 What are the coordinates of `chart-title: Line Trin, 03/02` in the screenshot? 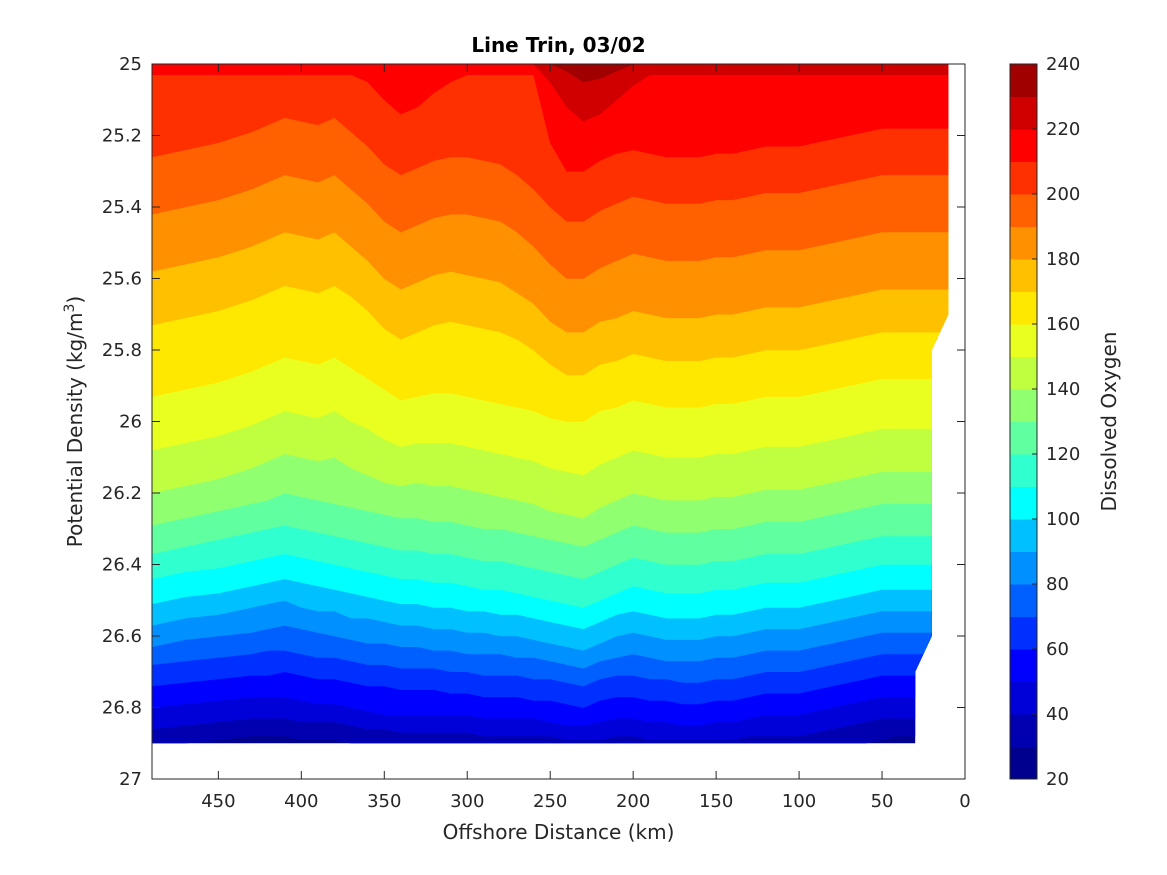 It's located at (558, 45).